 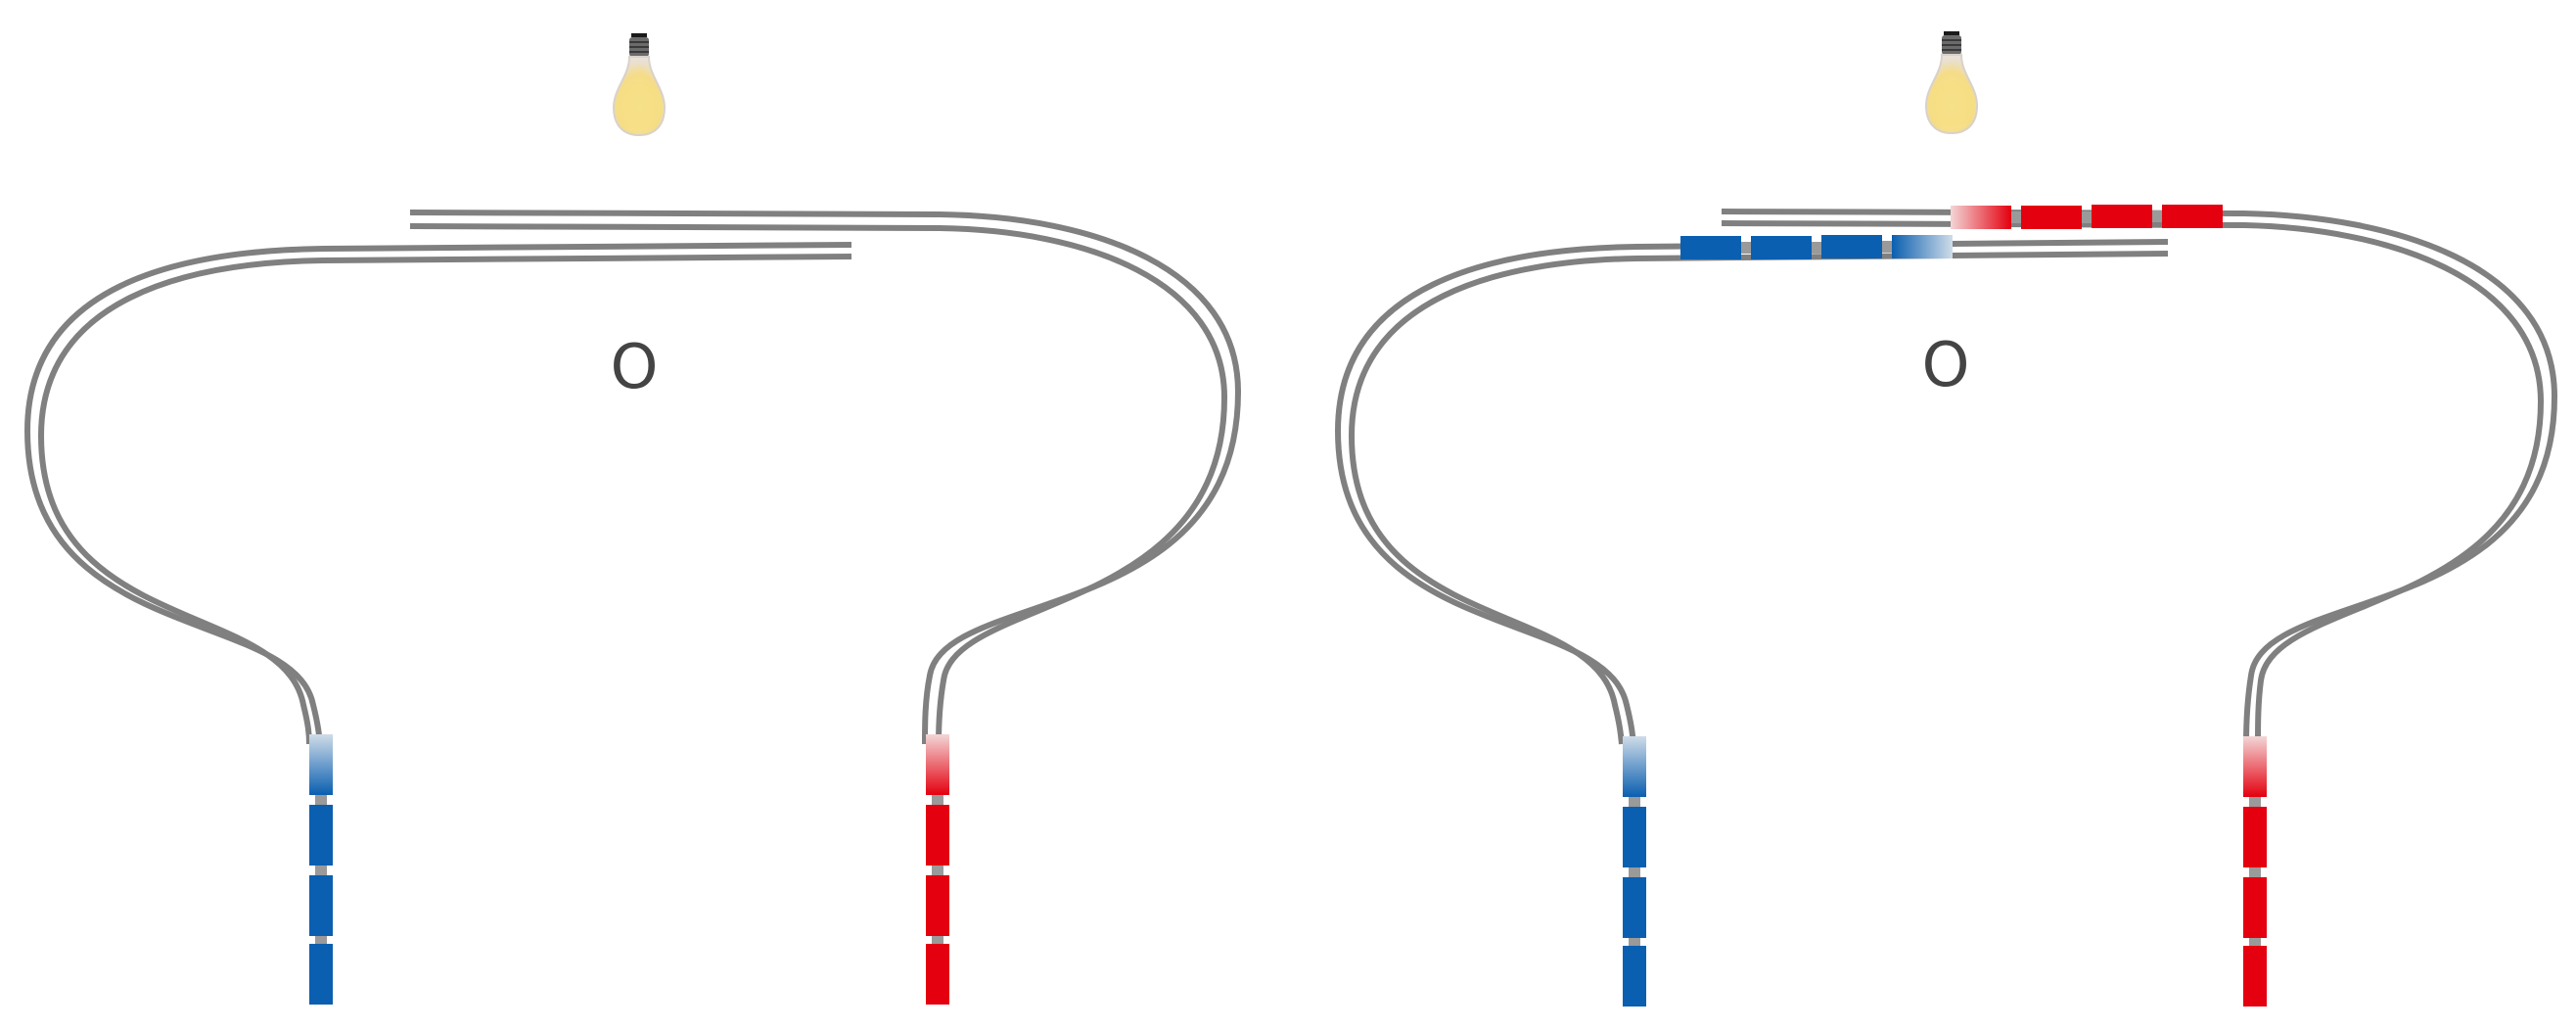 I want to click on red-cars-parked-right, so click(x=2255, y=871).